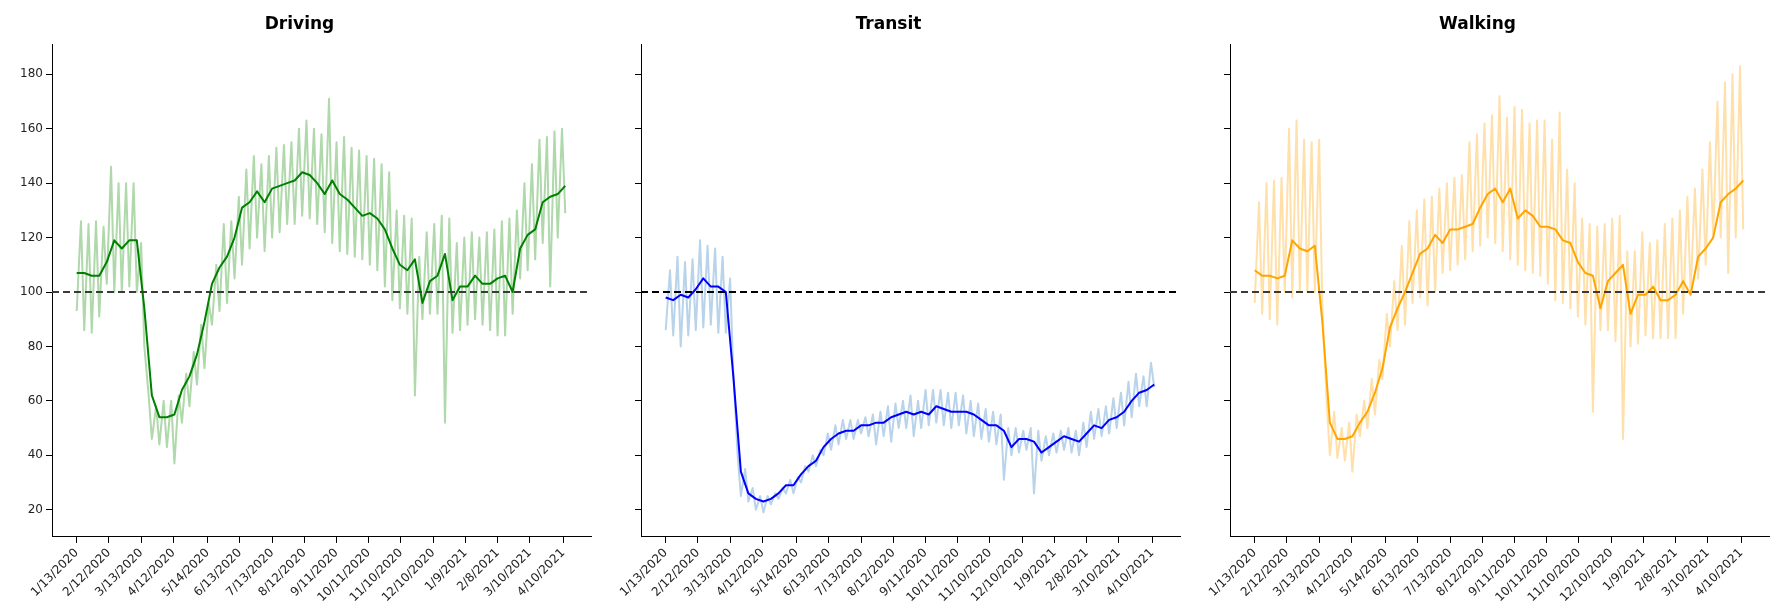 This screenshot has width=1783, height=616. I want to click on chart-title: Transit, so click(888, 22).